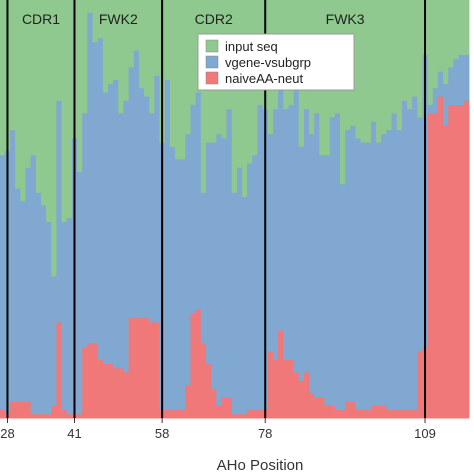 Image resolution: width=474 pixels, height=474 pixels. I want to click on x-tick-label-58: 58, so click(162, 433).